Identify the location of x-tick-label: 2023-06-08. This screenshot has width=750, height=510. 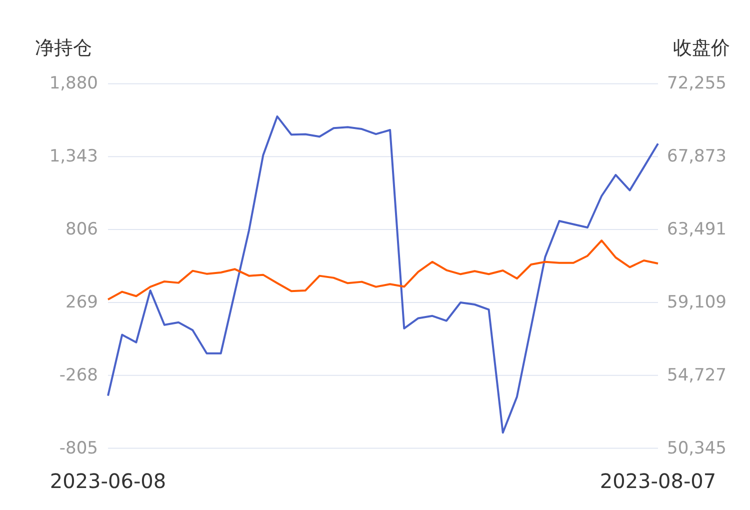
(108, 481).